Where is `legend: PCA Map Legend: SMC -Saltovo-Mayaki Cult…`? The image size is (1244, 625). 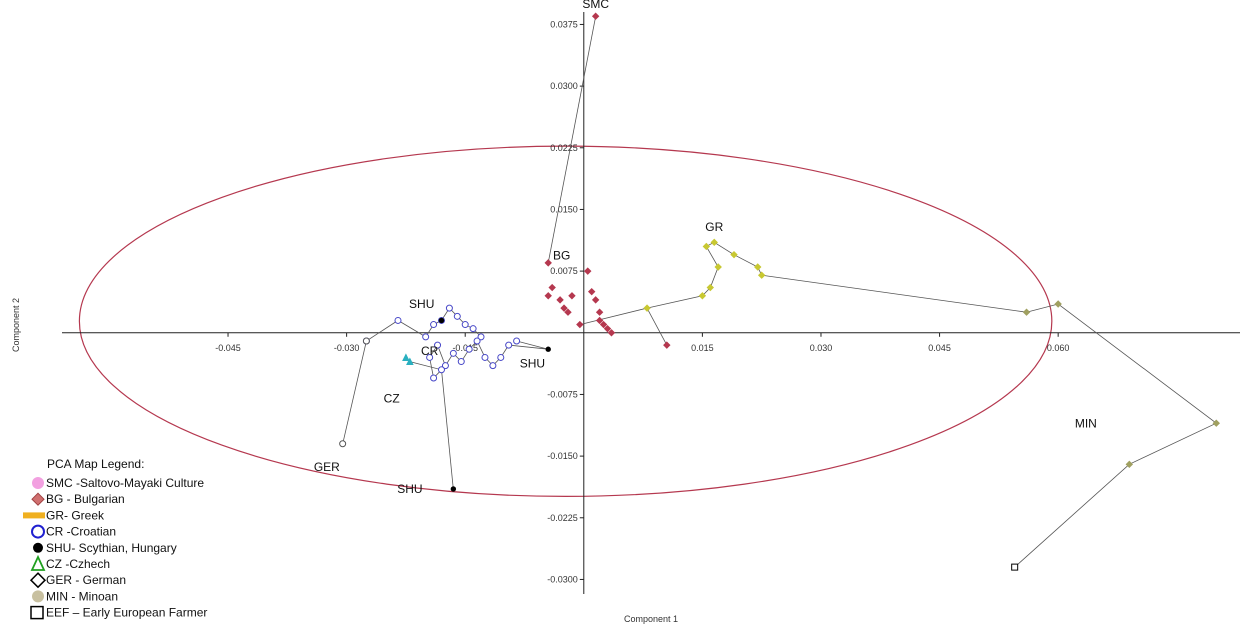
legend: PCA Map Legend: SMC -Saltovo-Mayaki Cult… is located at coordinates (115, 538).